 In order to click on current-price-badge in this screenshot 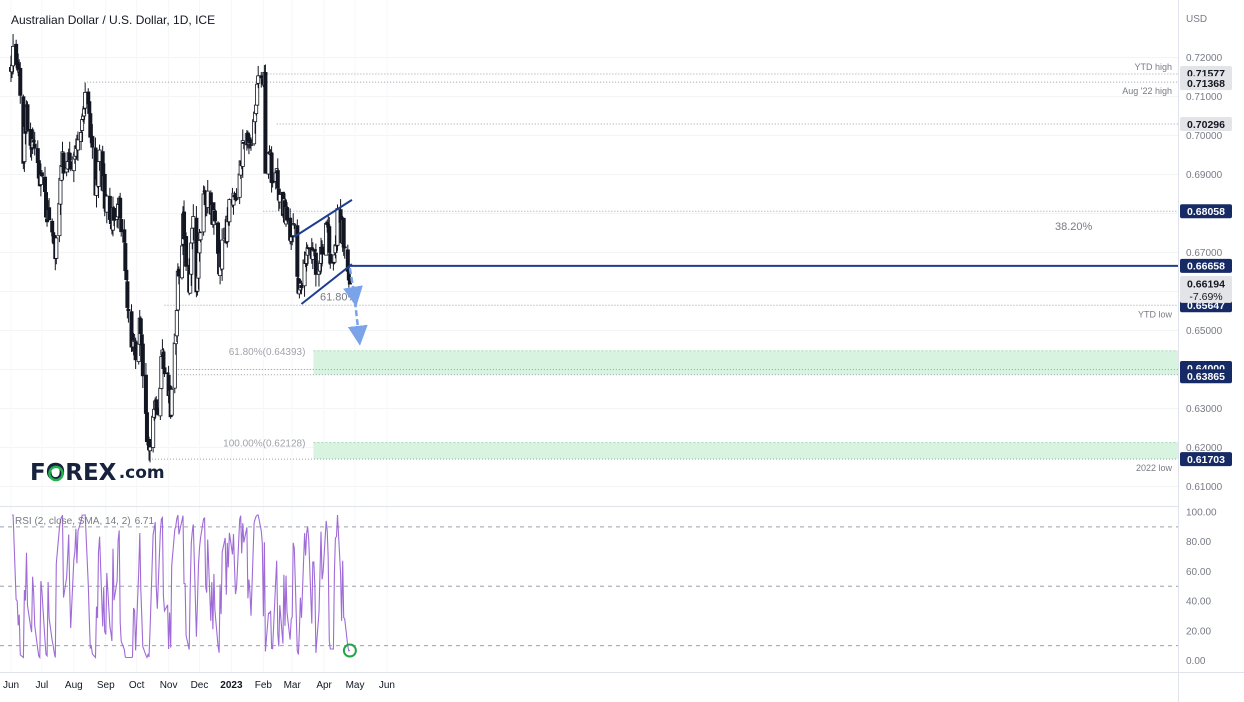, I will do `click(1206, 289)`.